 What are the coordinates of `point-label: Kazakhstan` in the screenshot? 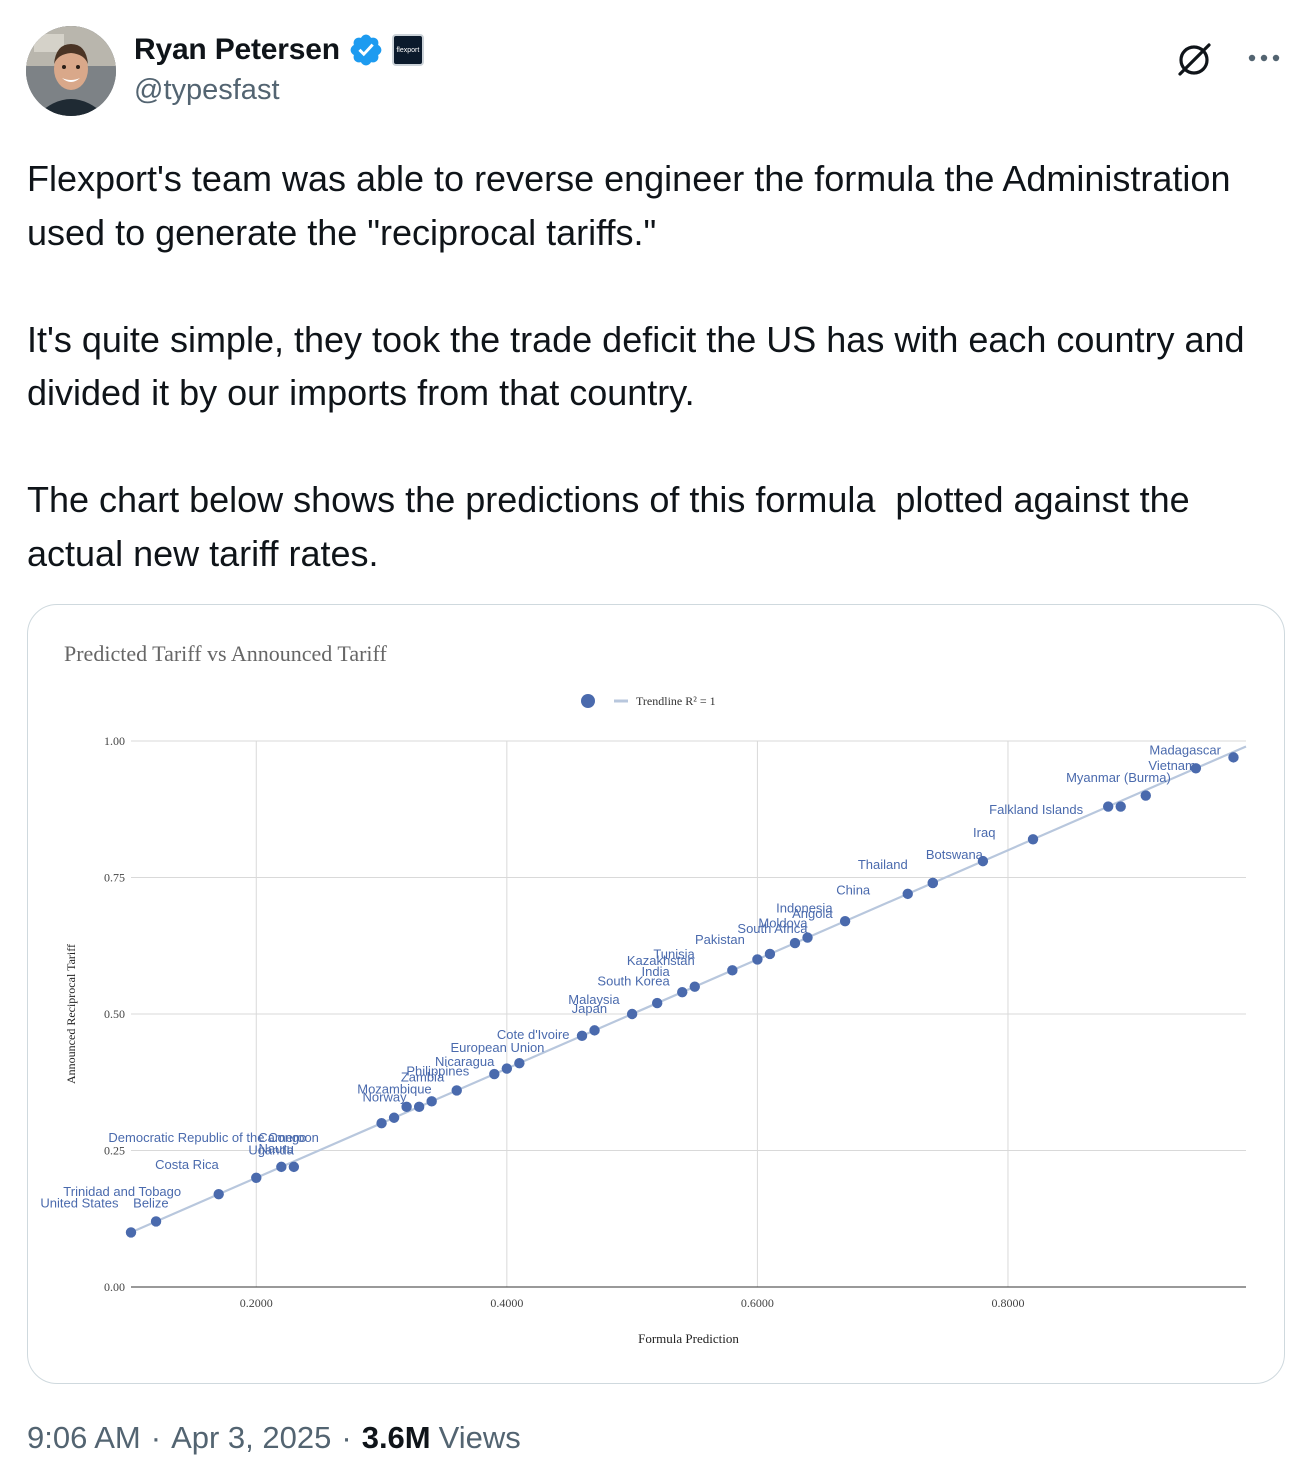 It's located at (661, 960).